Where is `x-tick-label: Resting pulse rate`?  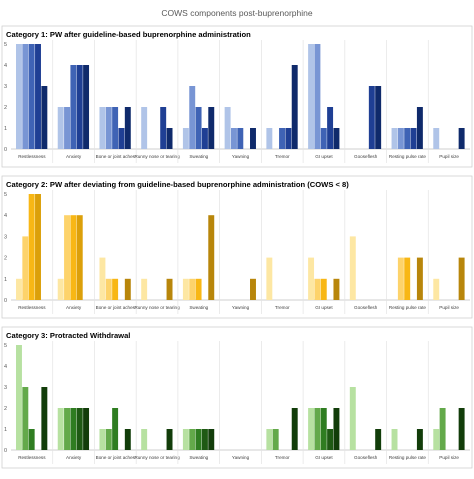 x-tick-label: Resting pulse rate is located at coordinates (407, 156).